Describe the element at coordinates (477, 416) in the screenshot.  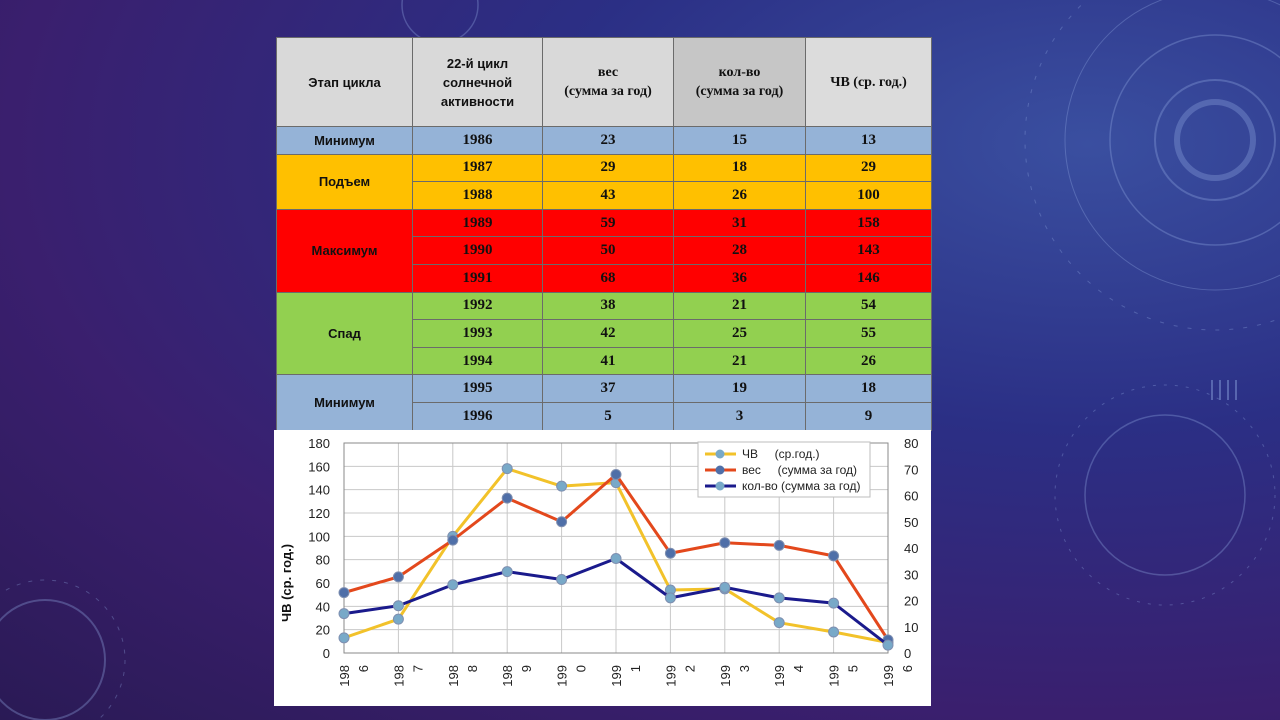
I see `cell-year: 1996` at that location.